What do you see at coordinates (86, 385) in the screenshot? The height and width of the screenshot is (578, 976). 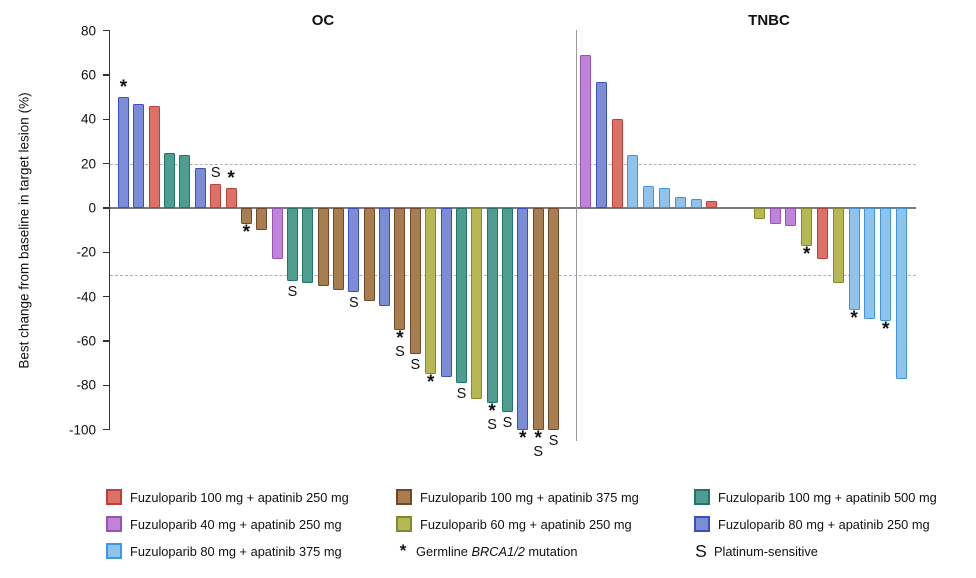 I see `y-tick-label: -80` at bounding box center [86, 385].